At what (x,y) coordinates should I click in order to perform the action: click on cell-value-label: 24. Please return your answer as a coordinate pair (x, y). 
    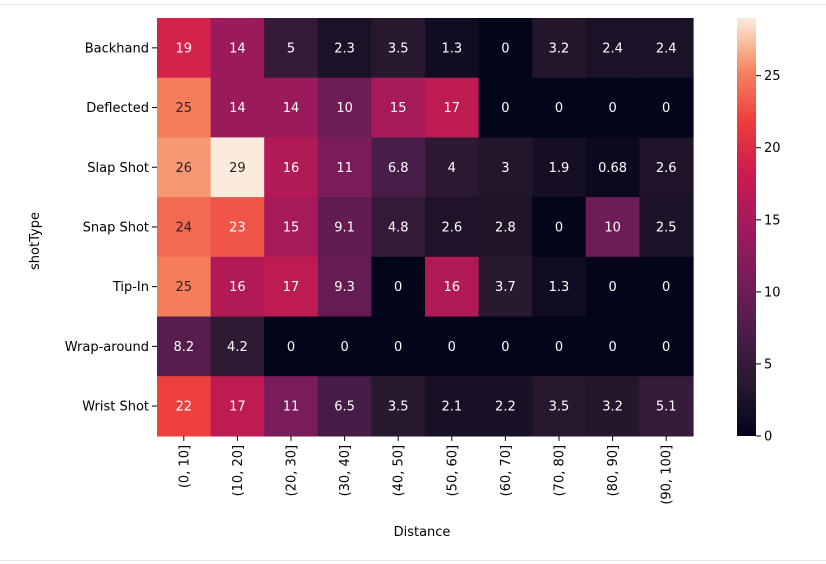
    Looking at the image, I should click on (184, 227).